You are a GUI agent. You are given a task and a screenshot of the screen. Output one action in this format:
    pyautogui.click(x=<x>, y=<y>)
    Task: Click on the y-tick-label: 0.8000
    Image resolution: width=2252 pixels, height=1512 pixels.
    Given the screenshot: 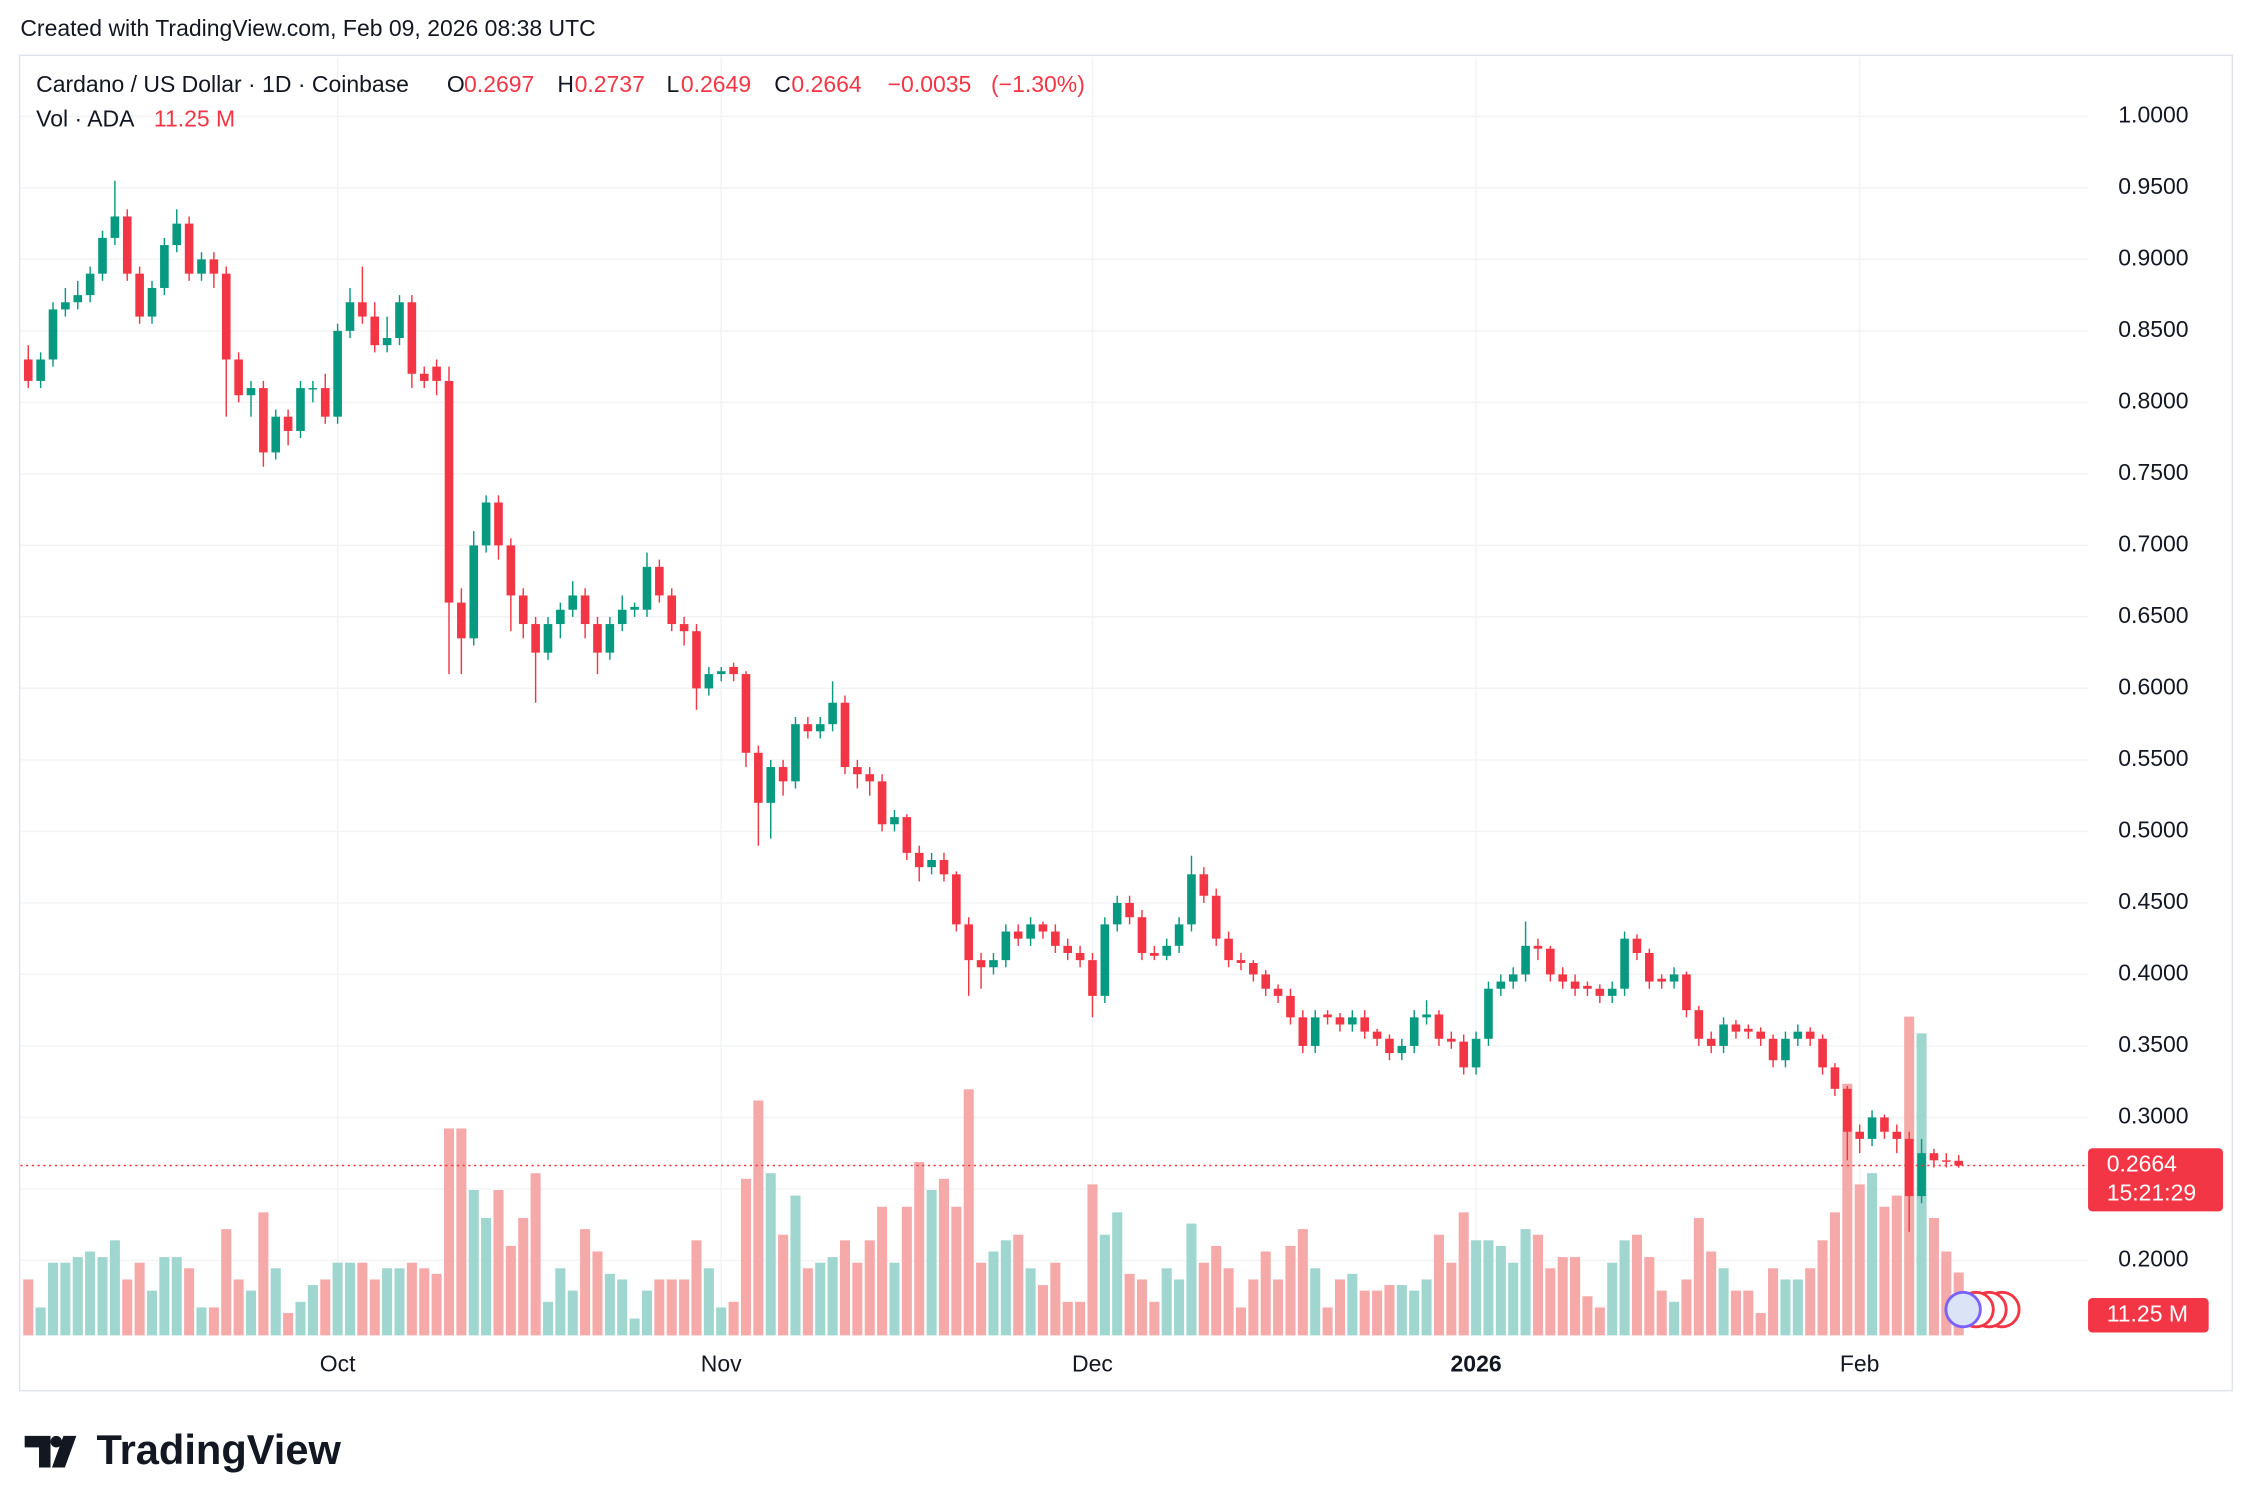 What is the action you would take?
    pyautogui.click(x=2153, y=400)
    